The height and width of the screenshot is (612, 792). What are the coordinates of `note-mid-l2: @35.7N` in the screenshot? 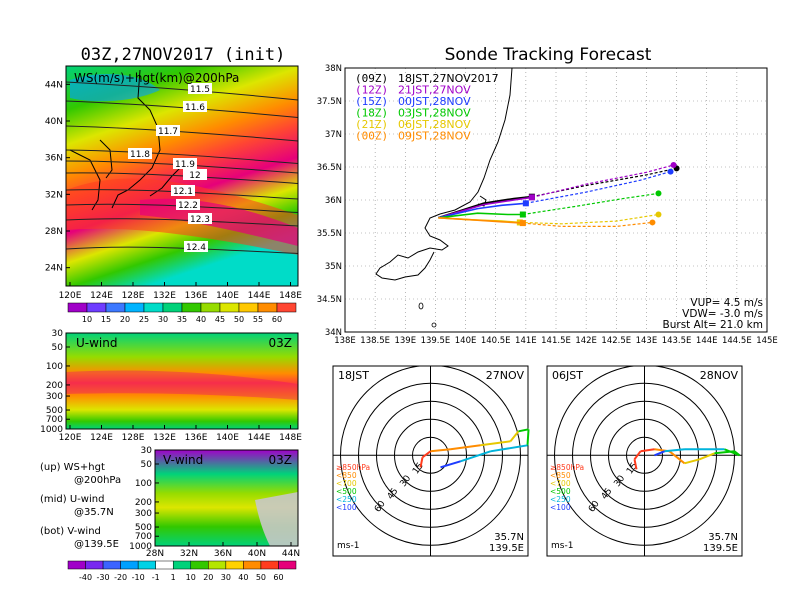 It's located at (94, 512).